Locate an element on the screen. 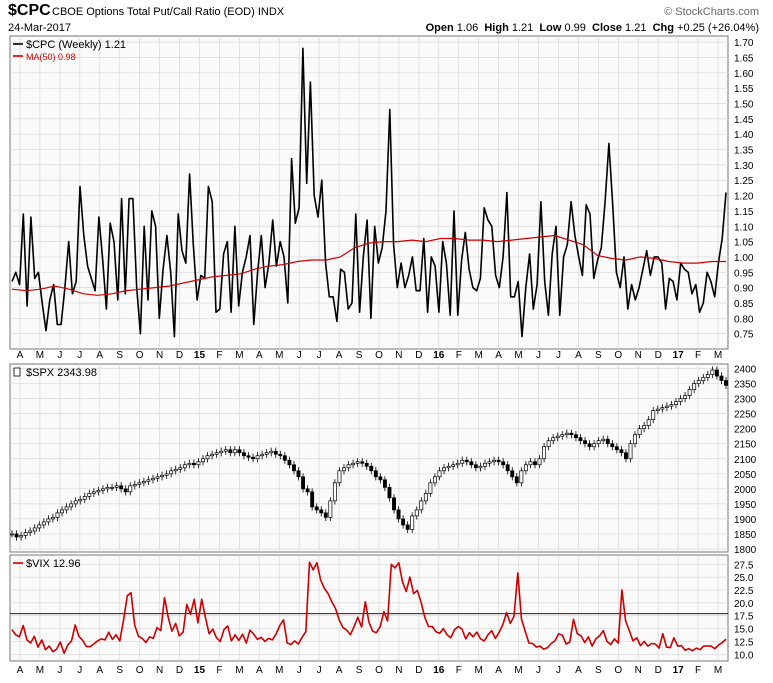 This screenshot has height=683, width=773. y-tick-label: 22.5 is located at coordinates (744, 591).